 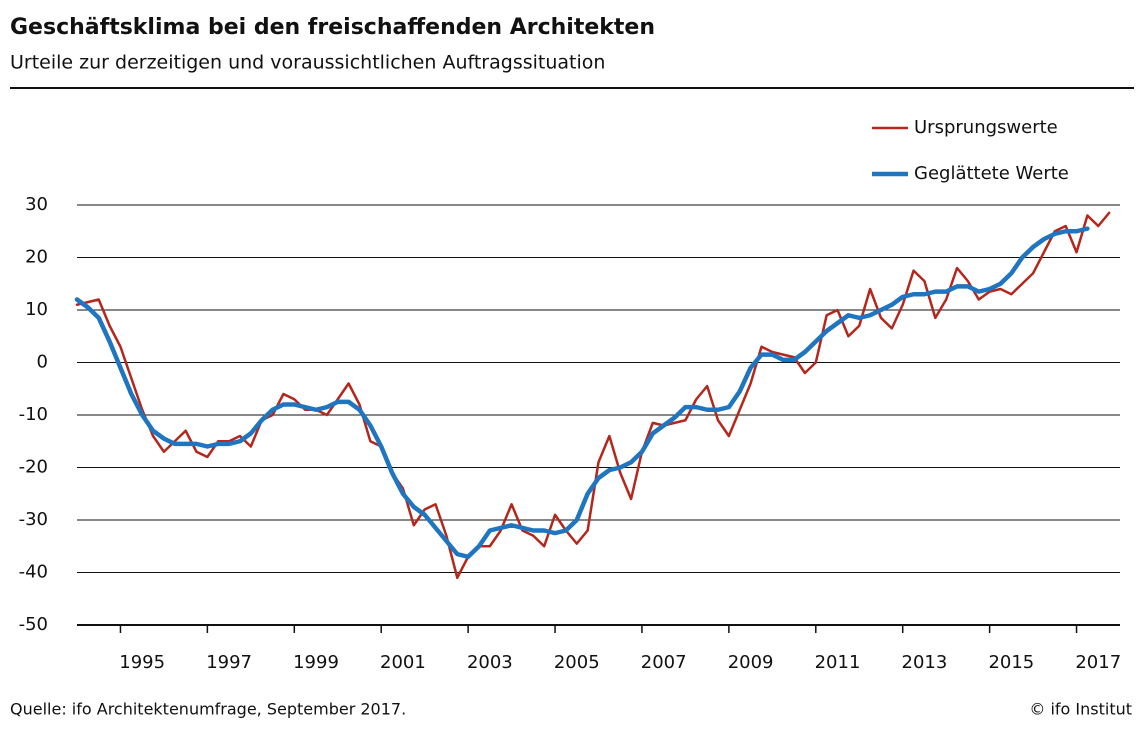 What do you see at coordinates (33, 624) in the screenshot?
I see `y-tick-label: -50` at bounding box center [33, 624].